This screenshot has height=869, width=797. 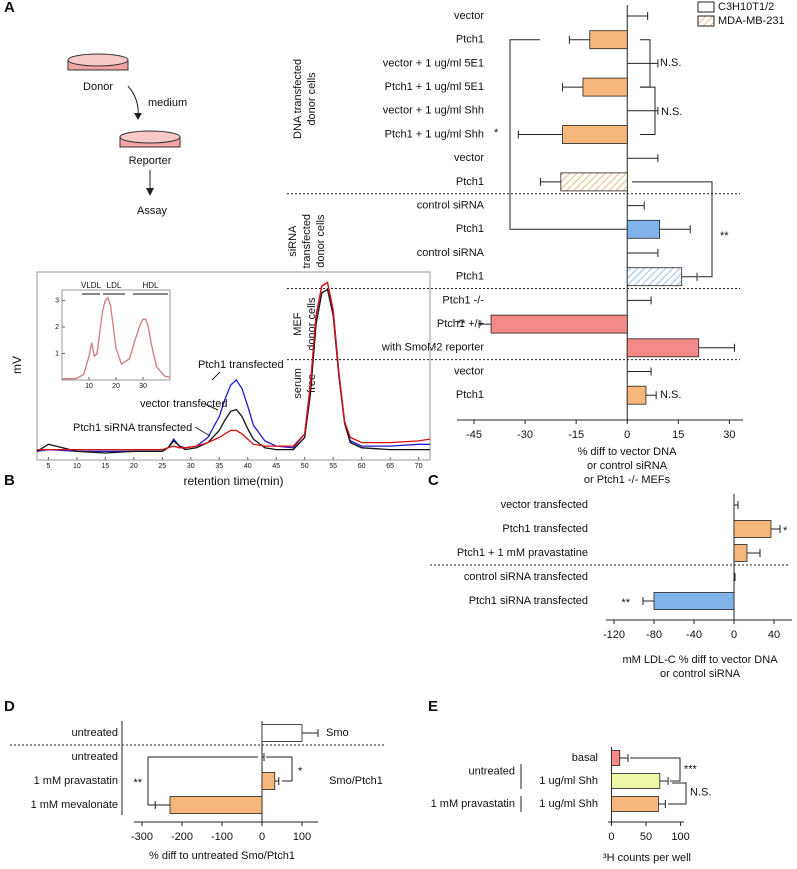 What do you see at coordinates (150, 192) in the screenshot?
I see `arrow-head` at bounding box center [150, 192].